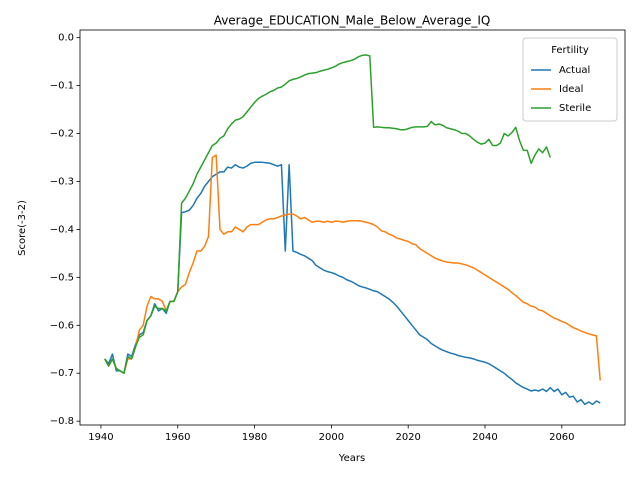 Image resolution: width=640 pixels, height=480 pixels. What do you see at coordinates (62, 181) in the screenshot?
I see `y-tick-label: −0.3` at bounding box center [62, 181].